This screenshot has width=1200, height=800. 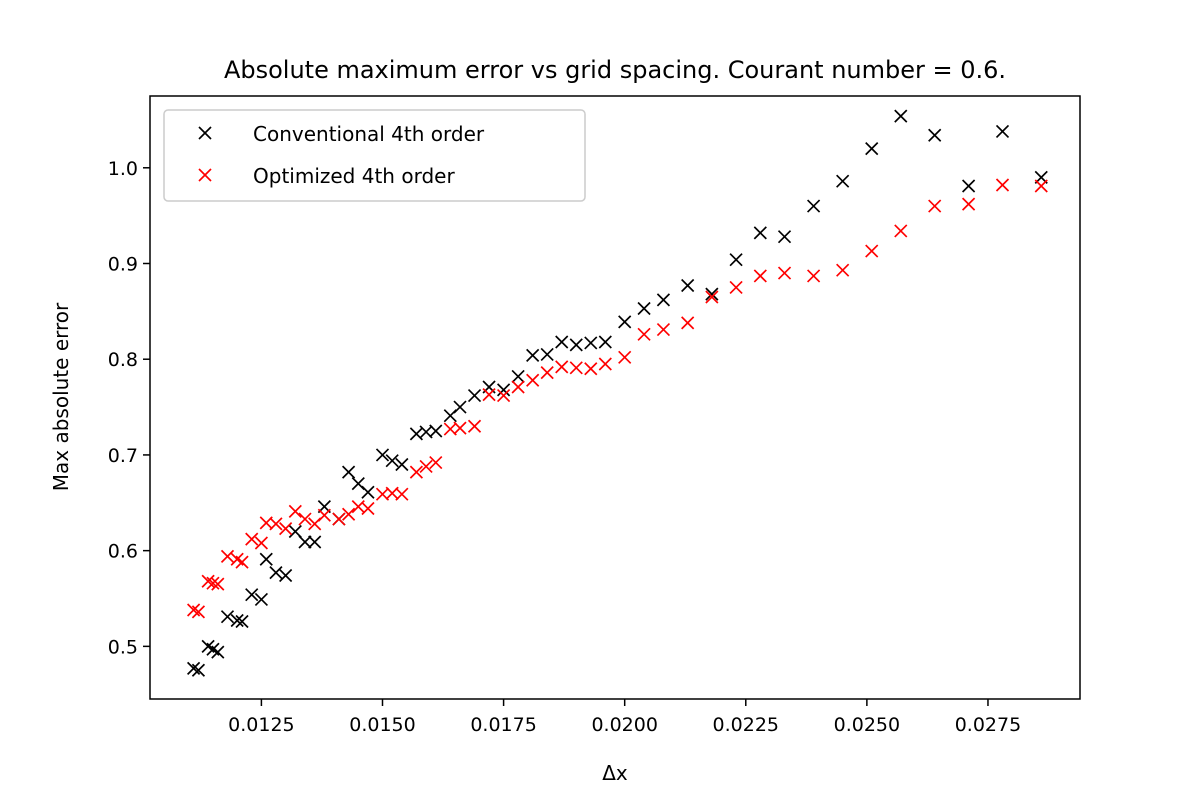 I want to click on x-tick-label: 0.0250, so click(x=867, y=725).